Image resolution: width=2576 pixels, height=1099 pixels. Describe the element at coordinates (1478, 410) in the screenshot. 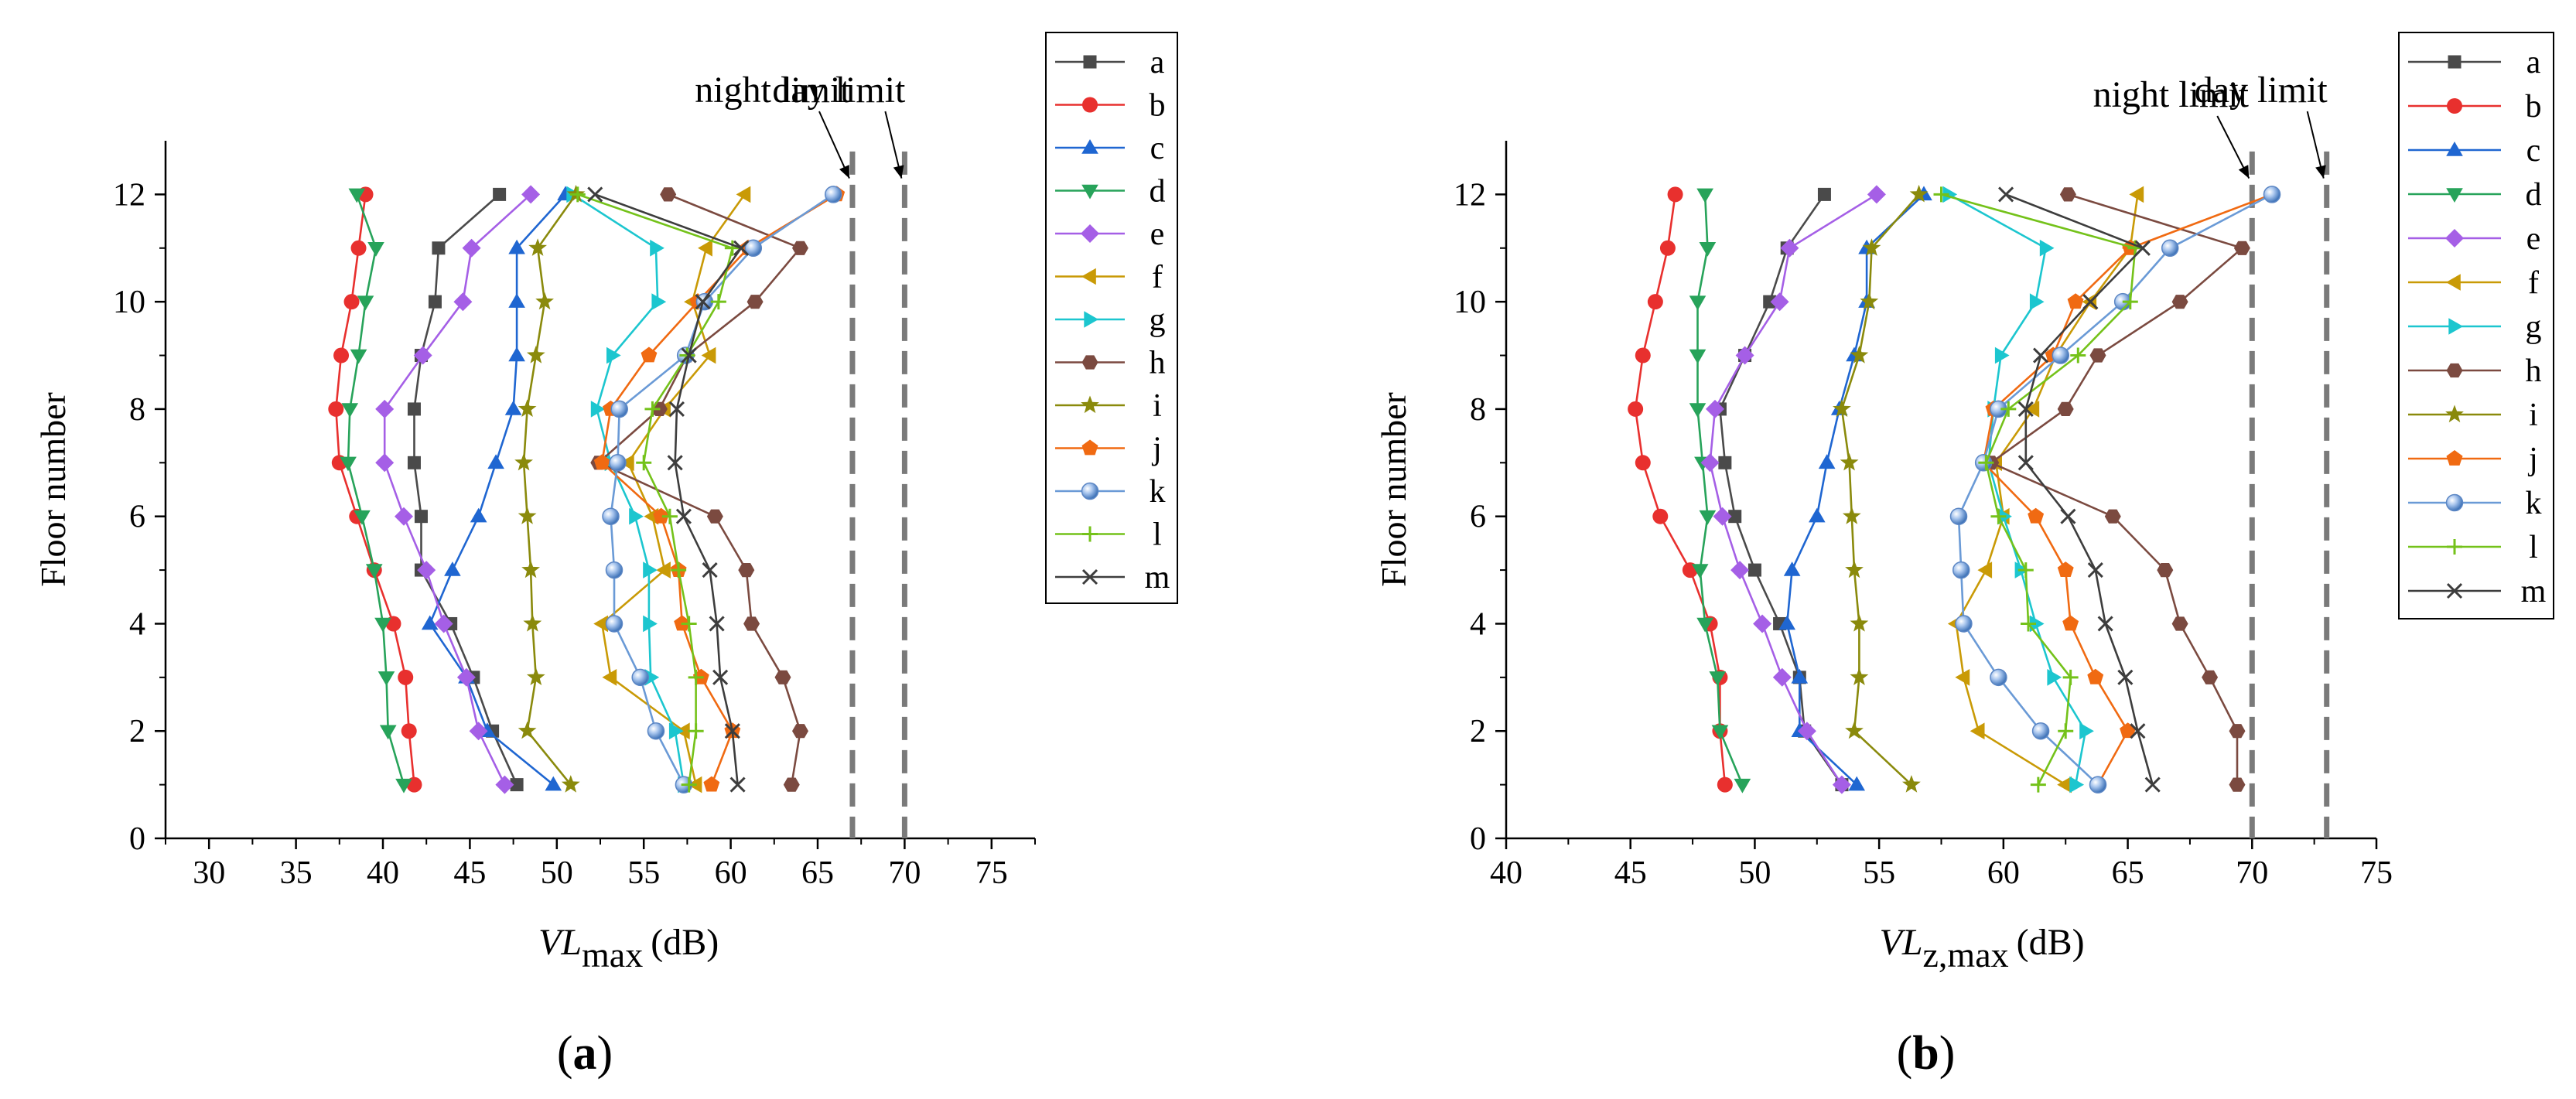

I see `y-tick-label: 8` at that location.